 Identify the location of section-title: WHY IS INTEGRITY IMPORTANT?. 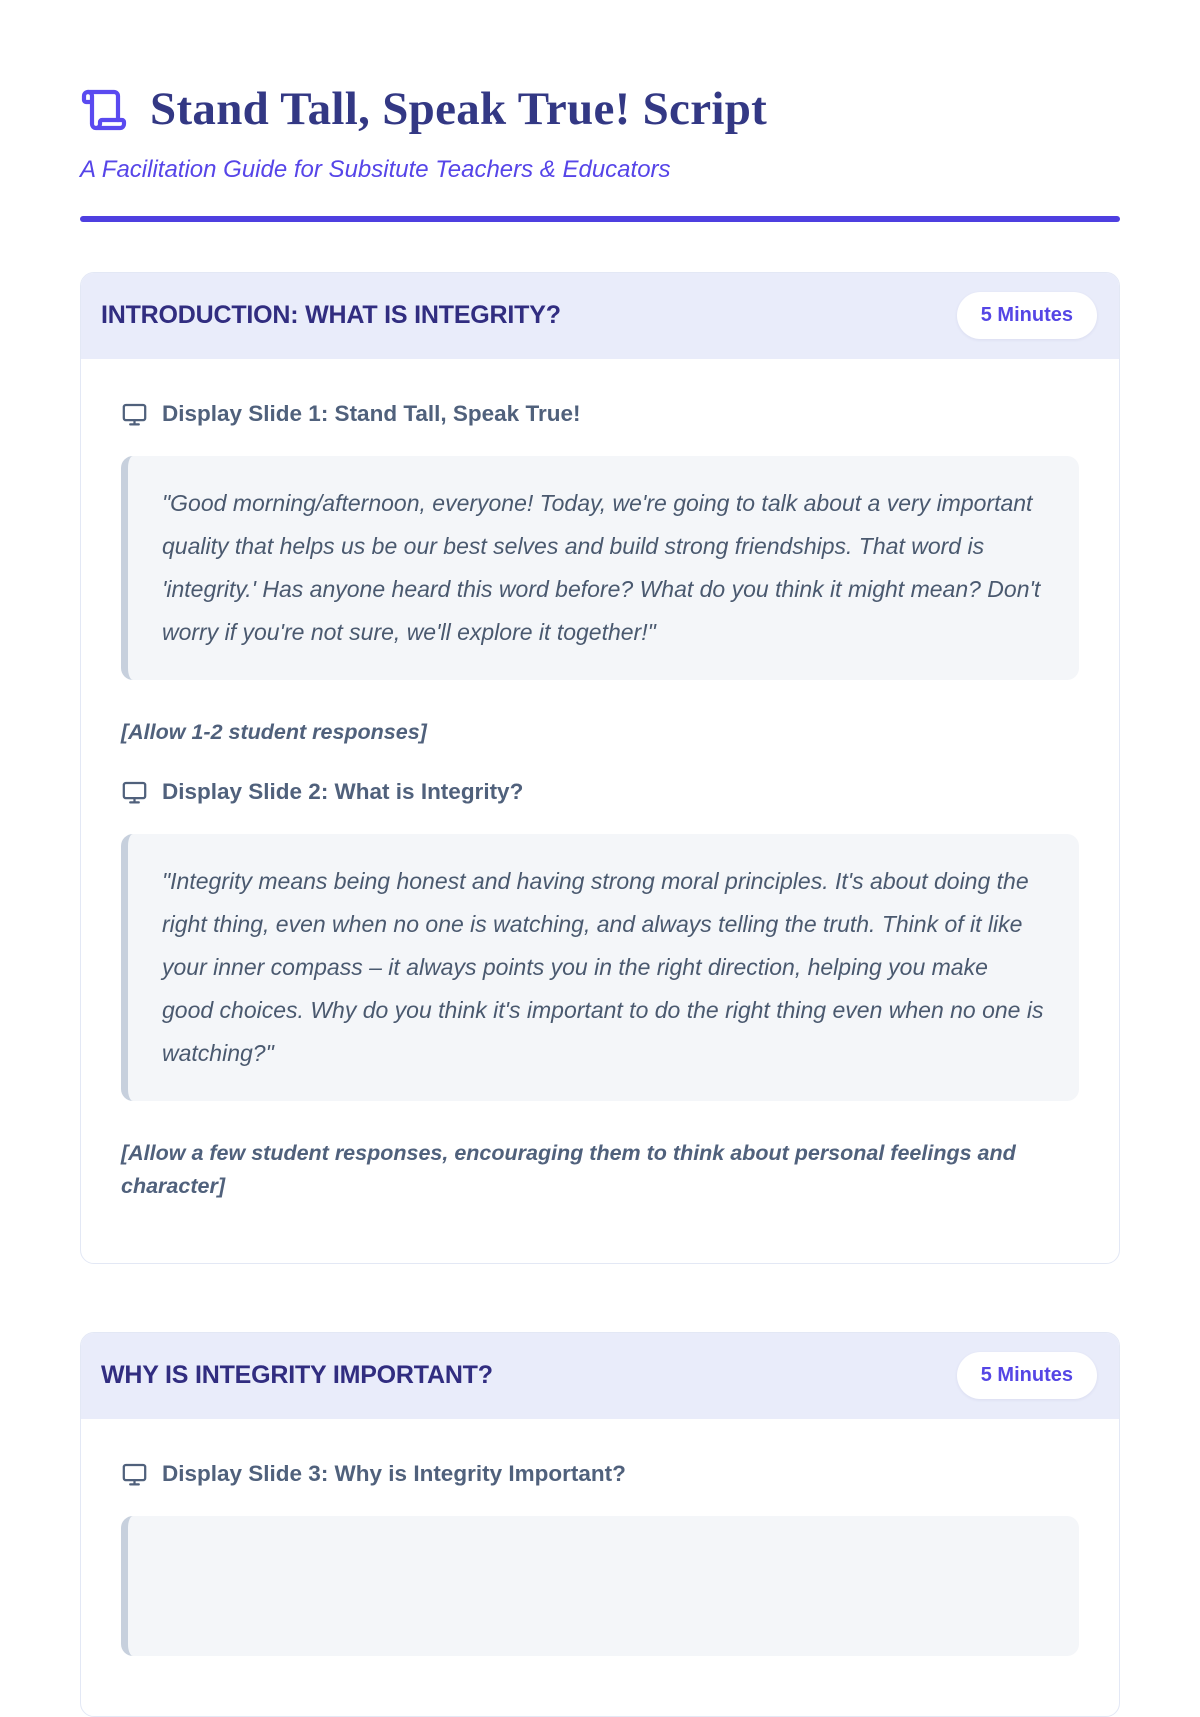
(297, 1375).